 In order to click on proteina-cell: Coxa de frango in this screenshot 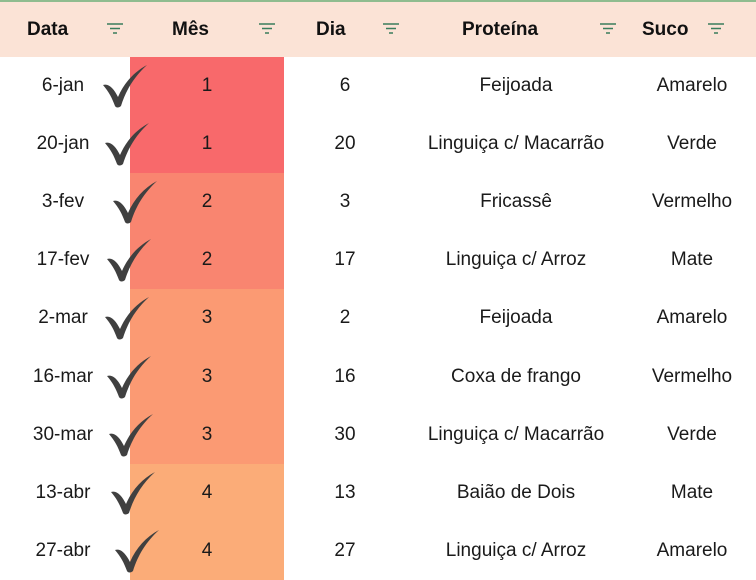, I will do `click(516, 376)`.